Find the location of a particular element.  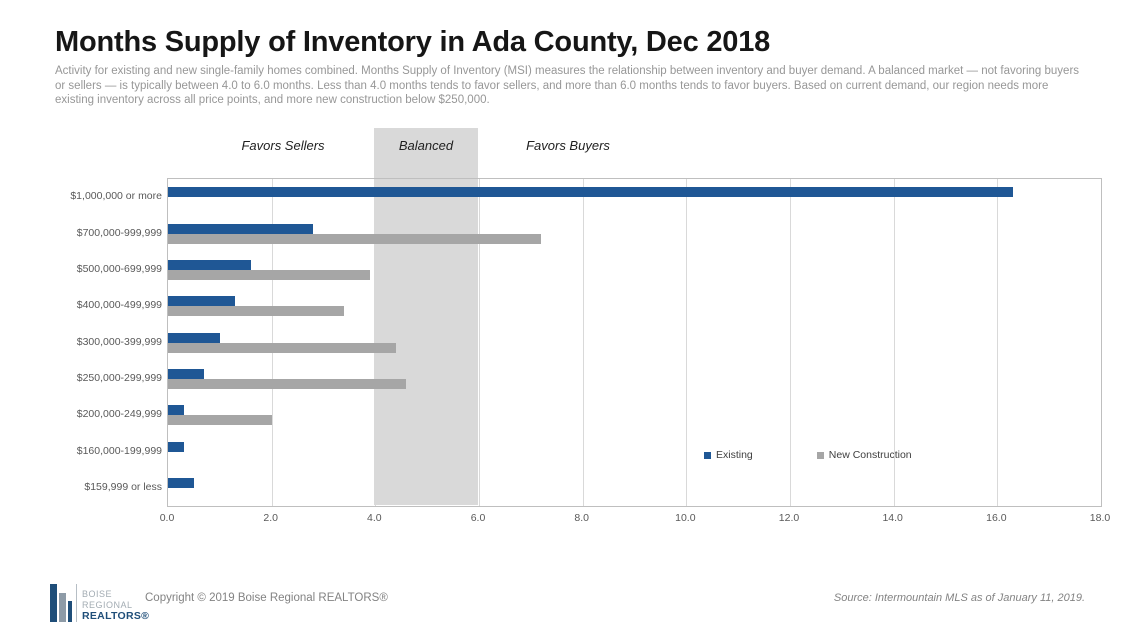

y-category-label: $400,000-499,999 is located at coordinates (119, 305).